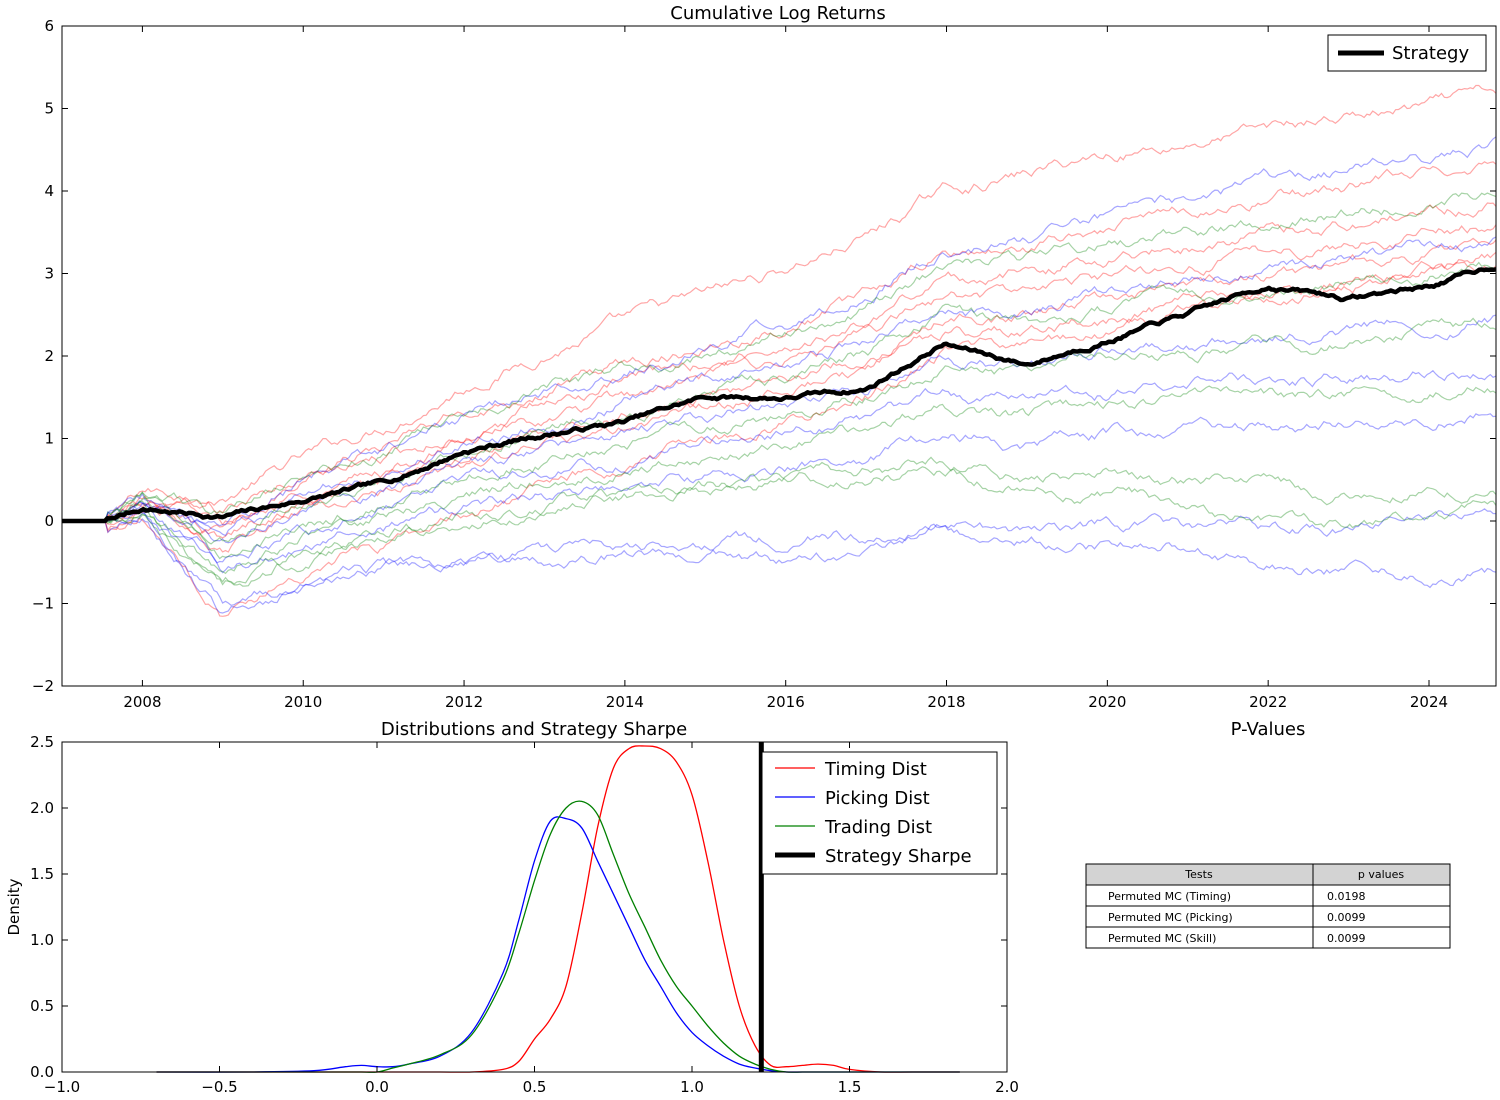 The height and width of the screenshot is (1100, 1500). Describe the element at coordinates (850, 1087) in the screenshot. I see `x-tick-label: 1.5` at that location.